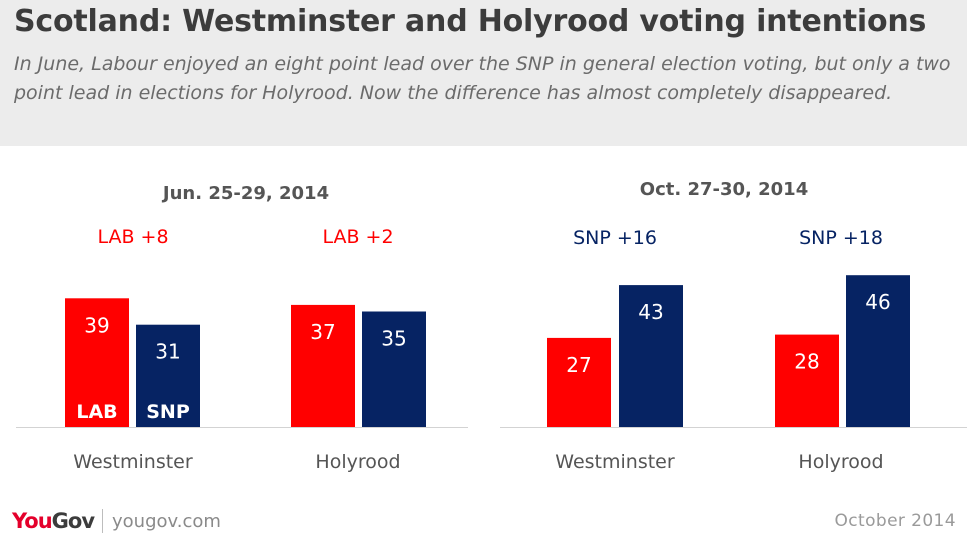 The image size is (967, 544). Describe the element at coordinates (96, 325) in the screenshot. I see `bar-value-label: 39` at that location.